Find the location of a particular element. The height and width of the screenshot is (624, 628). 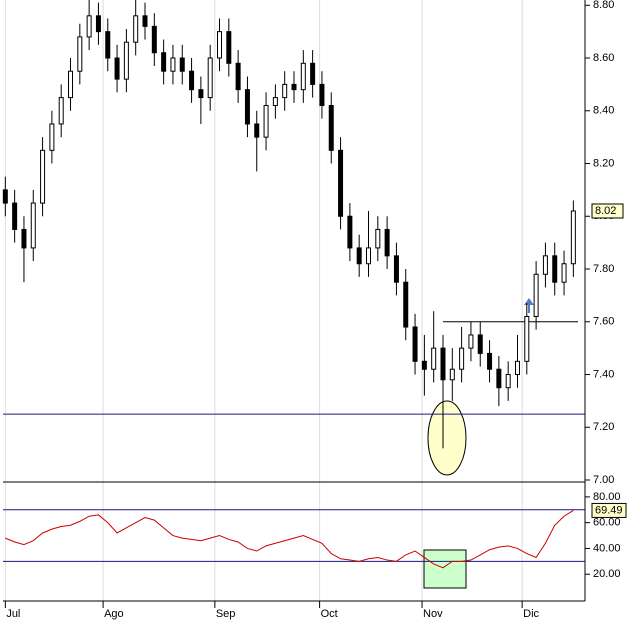

last-price-label: 8.02 is located at coordinates (605, 211).